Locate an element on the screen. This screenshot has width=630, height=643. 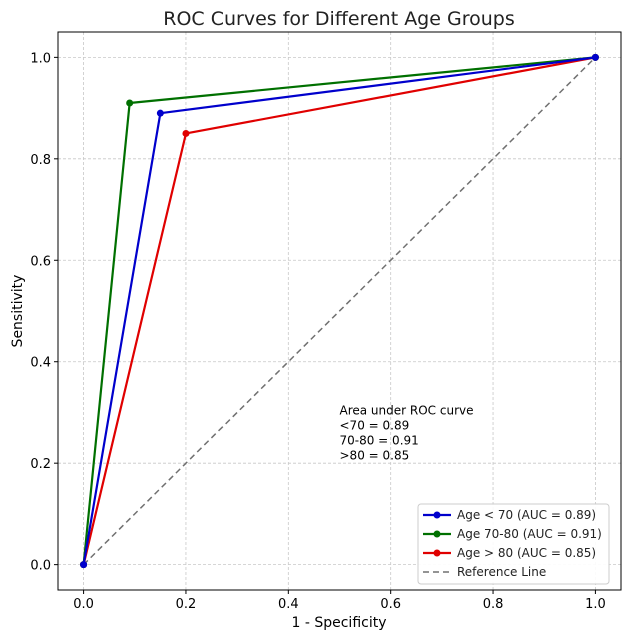
y-tick-label: 0.2 is located at coordinates (40, 464).